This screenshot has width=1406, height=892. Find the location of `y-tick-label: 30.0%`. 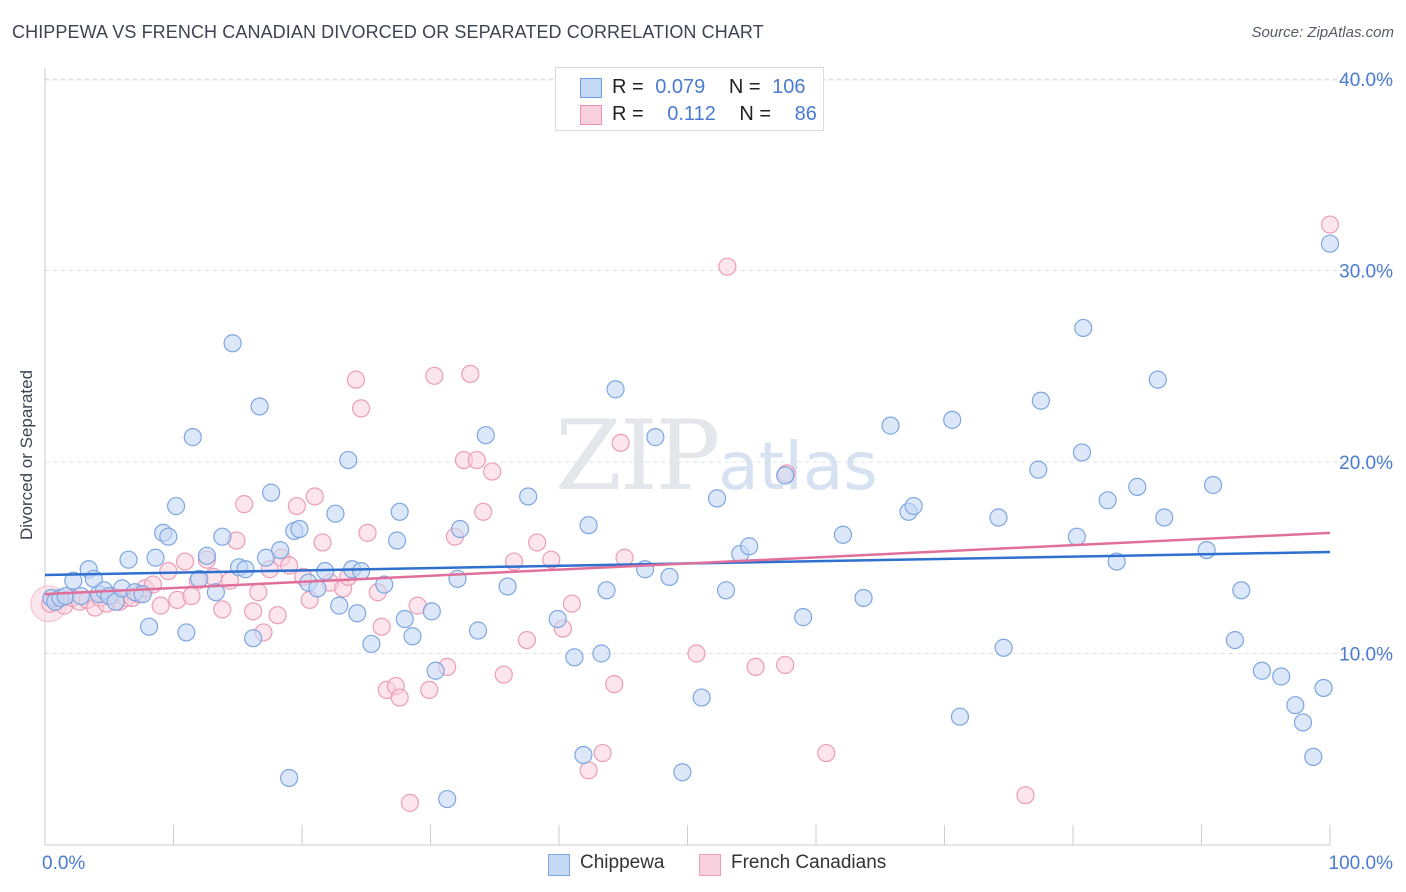

y-tick-label: 30.0% is located at coordinates (1366, 272).